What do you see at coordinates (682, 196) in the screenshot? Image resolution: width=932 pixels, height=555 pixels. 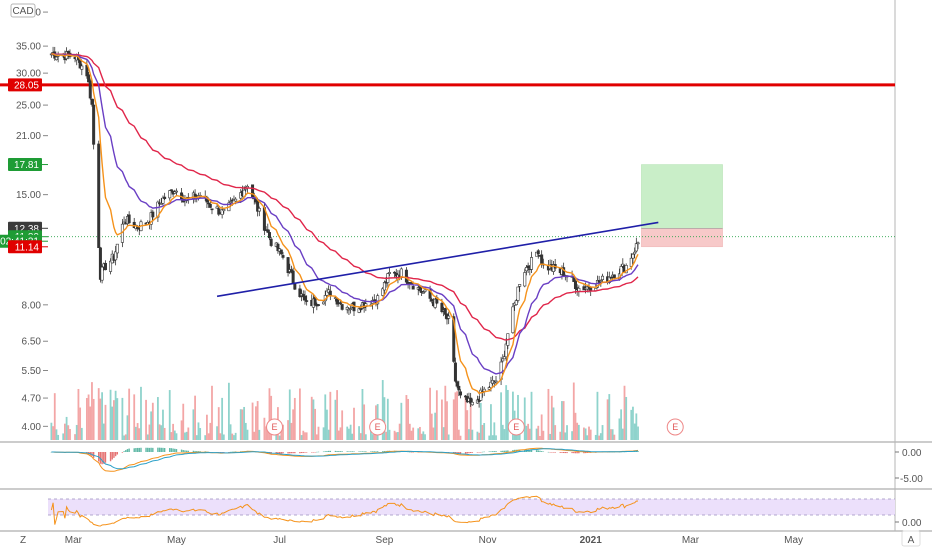 I see `position-target-zone` at bounding box center [682, 196].